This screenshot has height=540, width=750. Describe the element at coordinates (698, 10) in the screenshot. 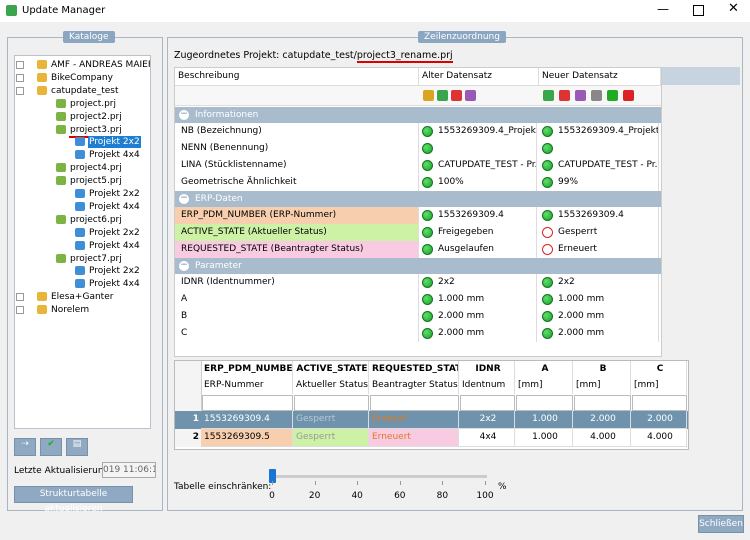

I see `maximize-button` at that location.